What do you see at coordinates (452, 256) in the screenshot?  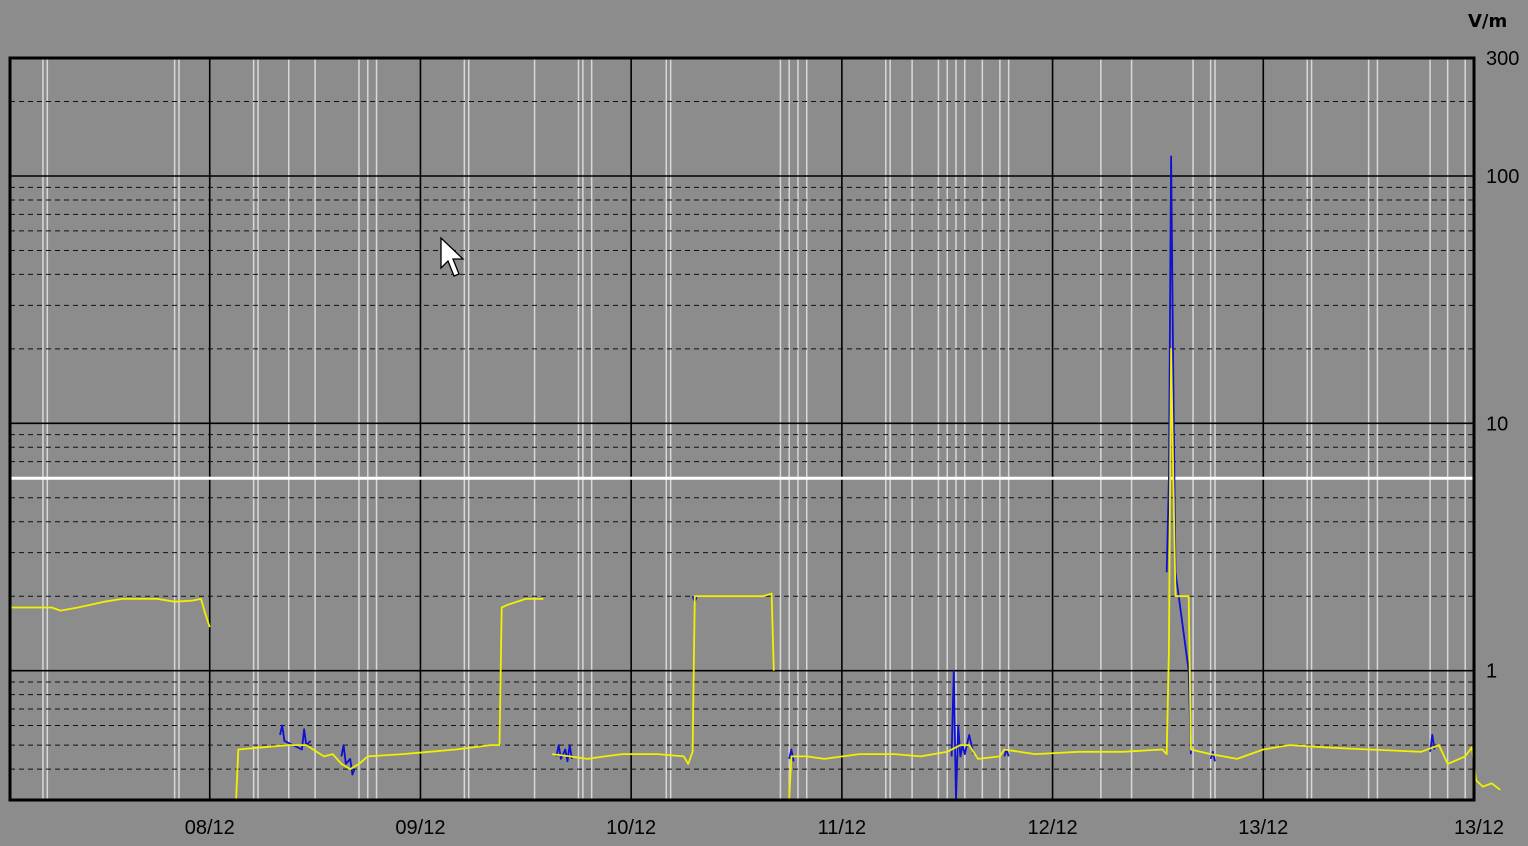 I see `mouse-cursor-icon` at bounding box center [452, 256].